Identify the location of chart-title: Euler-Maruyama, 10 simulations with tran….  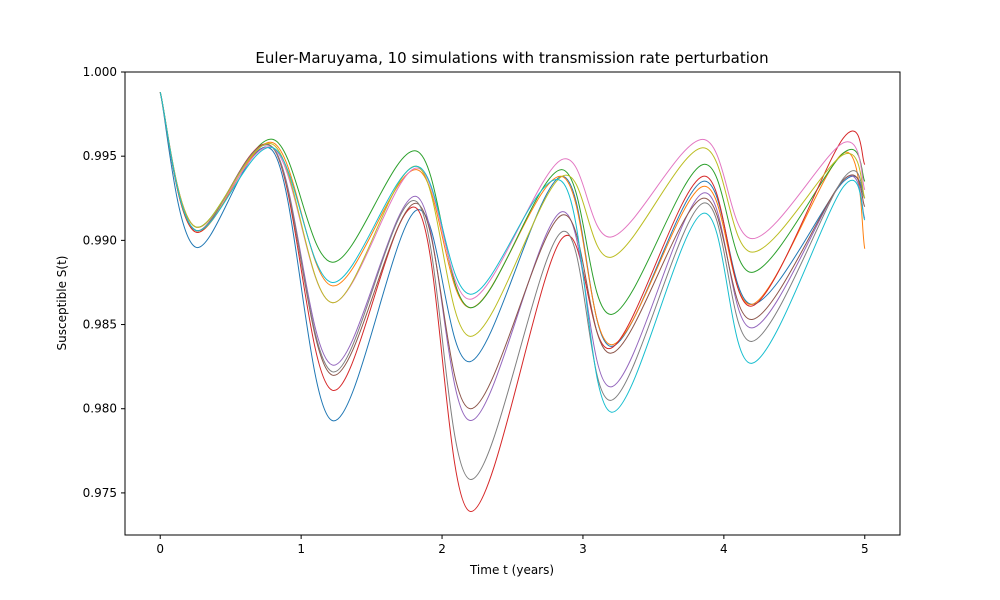
(511, 58).